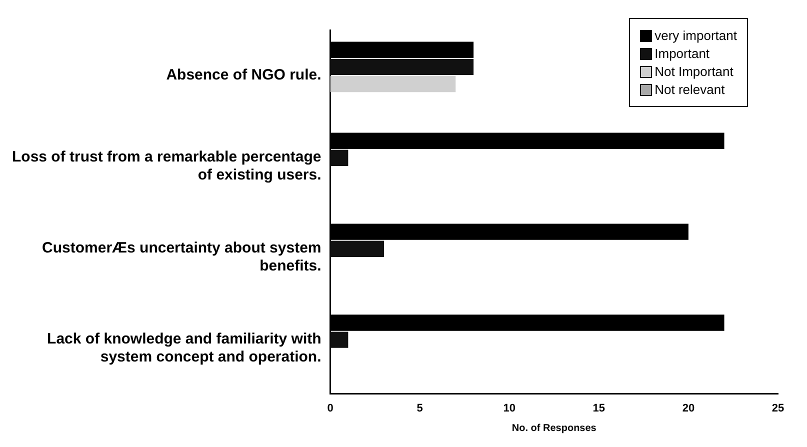 This screenshot has width=807, height=447. I want to click on x-tick-label: 25, so click(778, 408).